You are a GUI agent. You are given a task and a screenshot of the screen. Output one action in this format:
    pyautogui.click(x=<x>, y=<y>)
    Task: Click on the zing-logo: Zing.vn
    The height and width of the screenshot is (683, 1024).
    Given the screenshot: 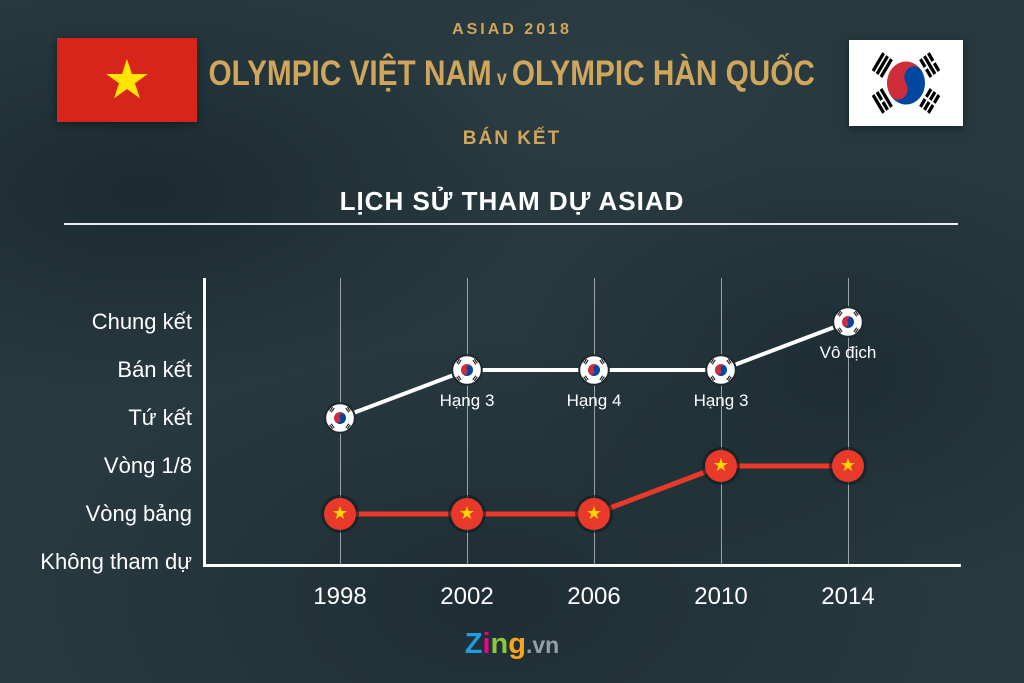 What is the action you would take?
    pyautogui.click(x=512, y=644)
    